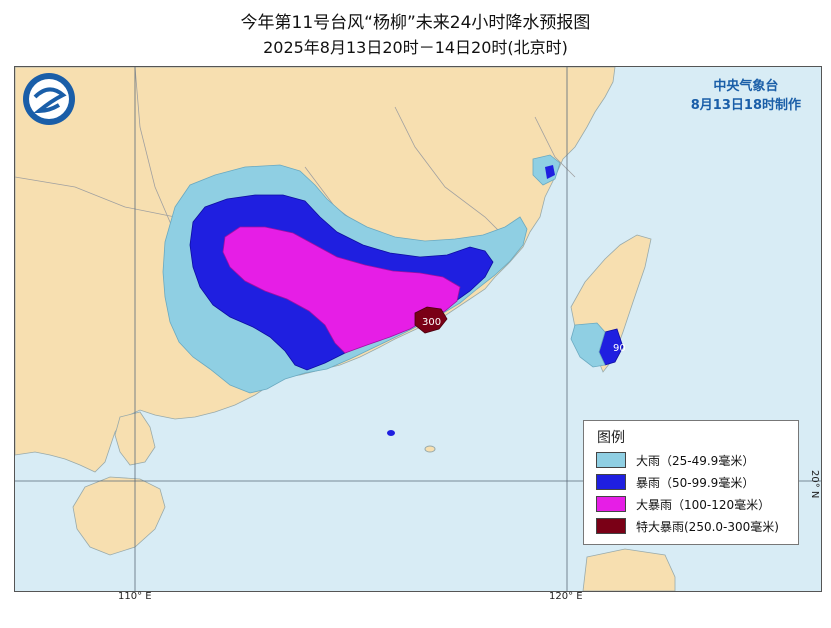 The image size is (831, 628). What do you see at coordinates (745, 105) in the screenshot?
I see `issue-time: 8月13日18时制作` at bounding box center [745, 105].